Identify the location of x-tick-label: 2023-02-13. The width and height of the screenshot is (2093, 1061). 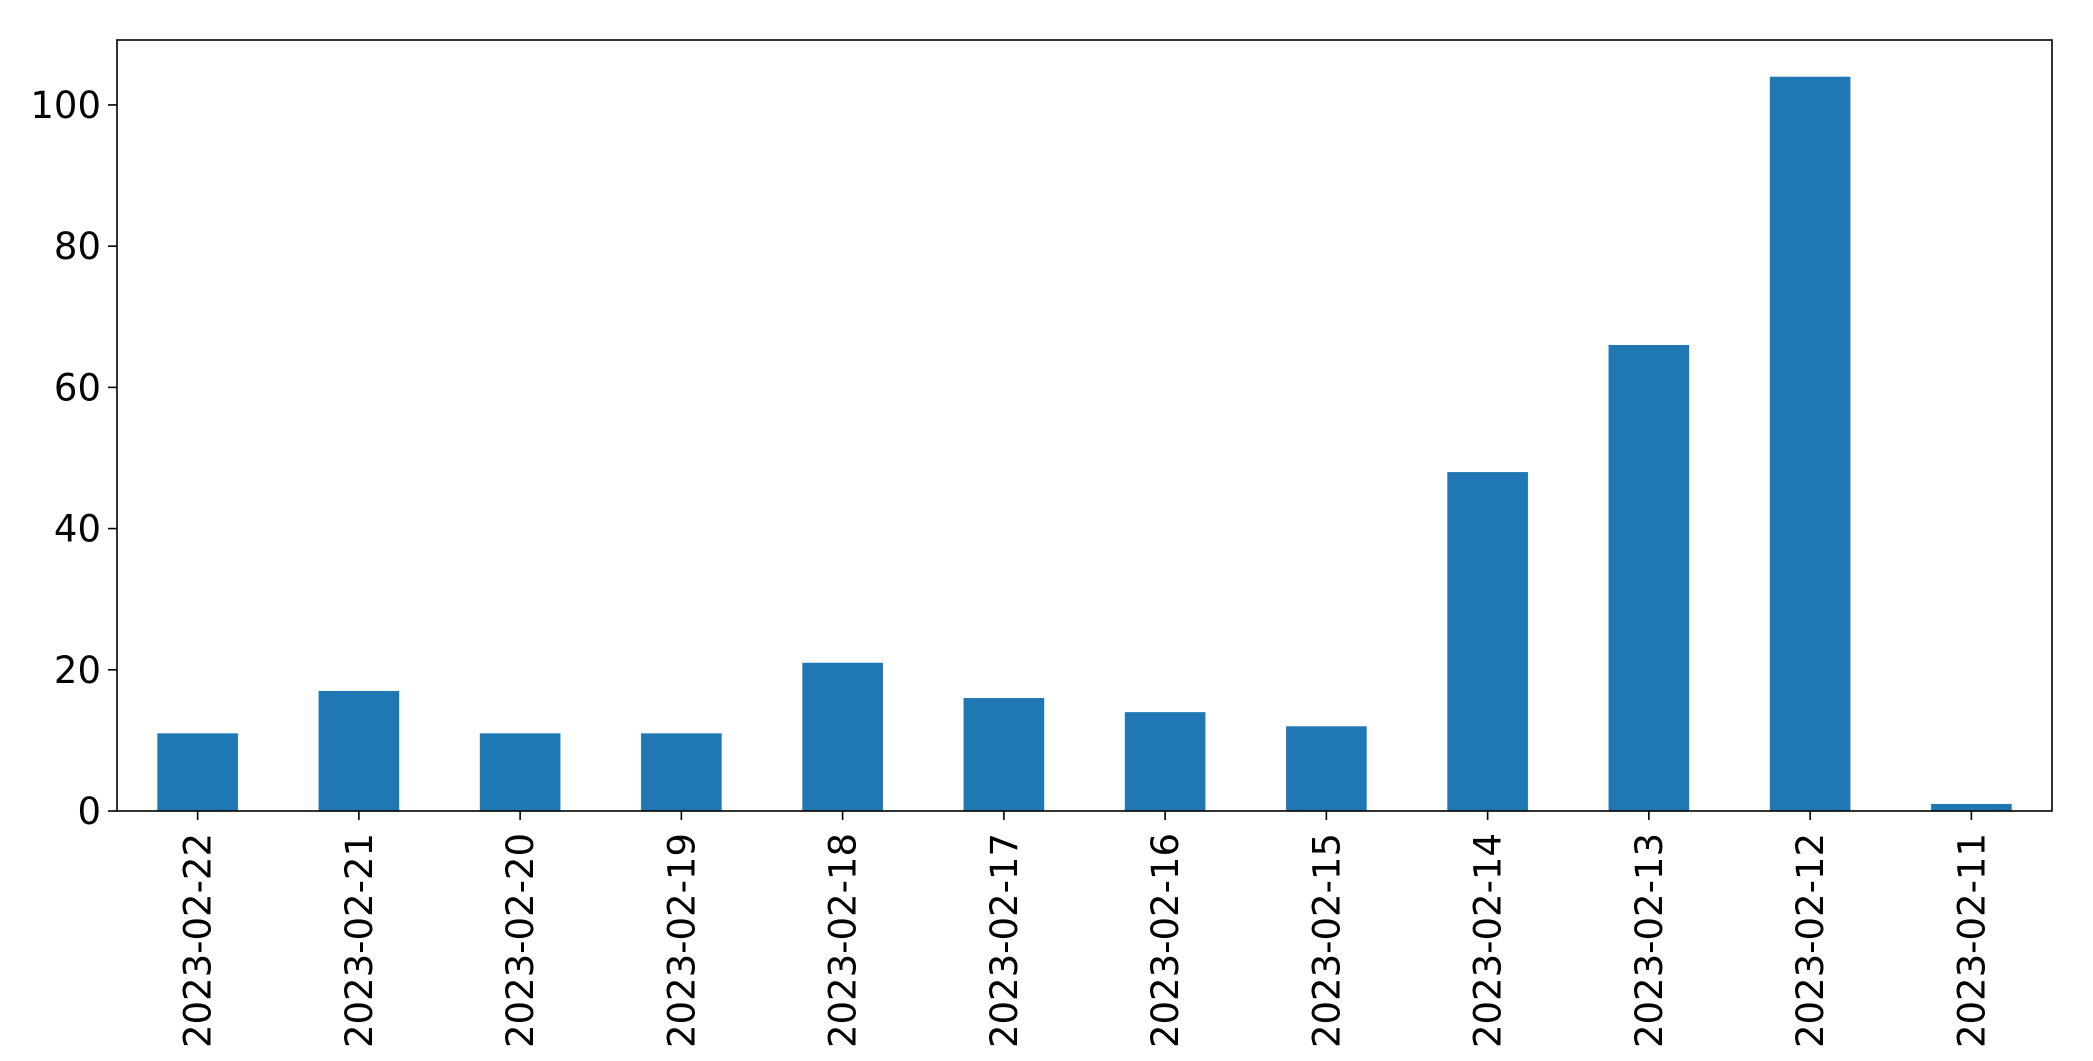
(1649, 940).